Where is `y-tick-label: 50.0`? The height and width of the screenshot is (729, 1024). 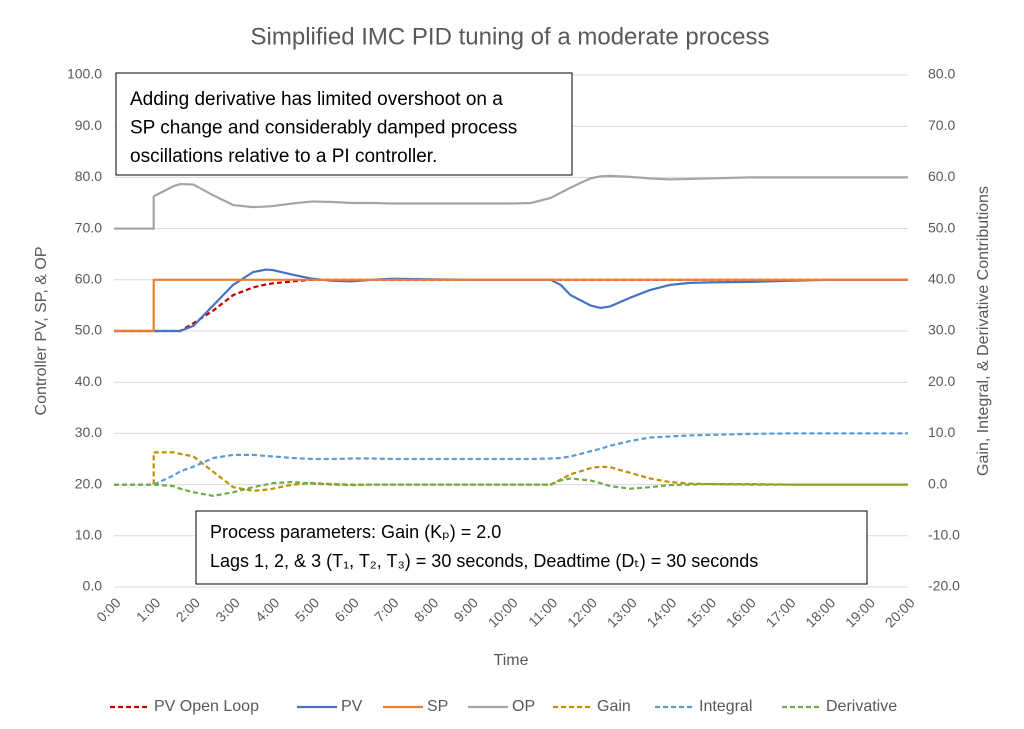
y-tick-label: 50.0 is located at coordinates (88, 330).